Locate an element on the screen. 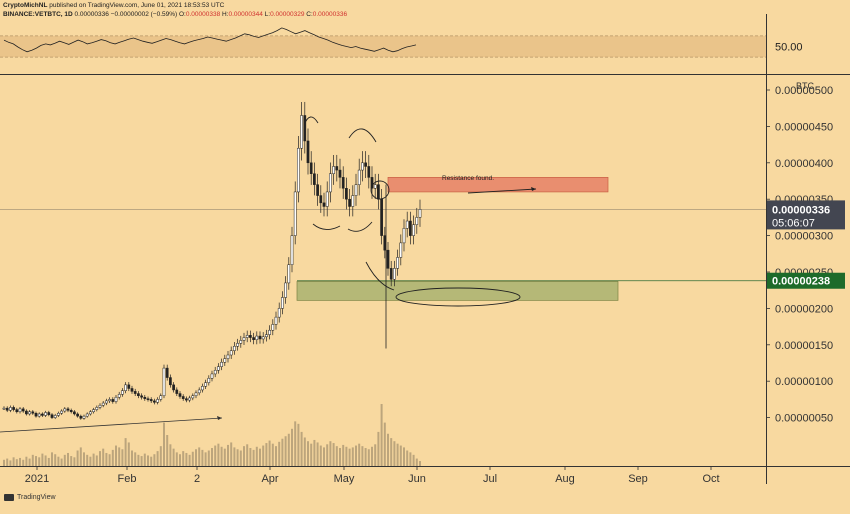  footer-brand: TradingView is located at coordinates (30, 497).